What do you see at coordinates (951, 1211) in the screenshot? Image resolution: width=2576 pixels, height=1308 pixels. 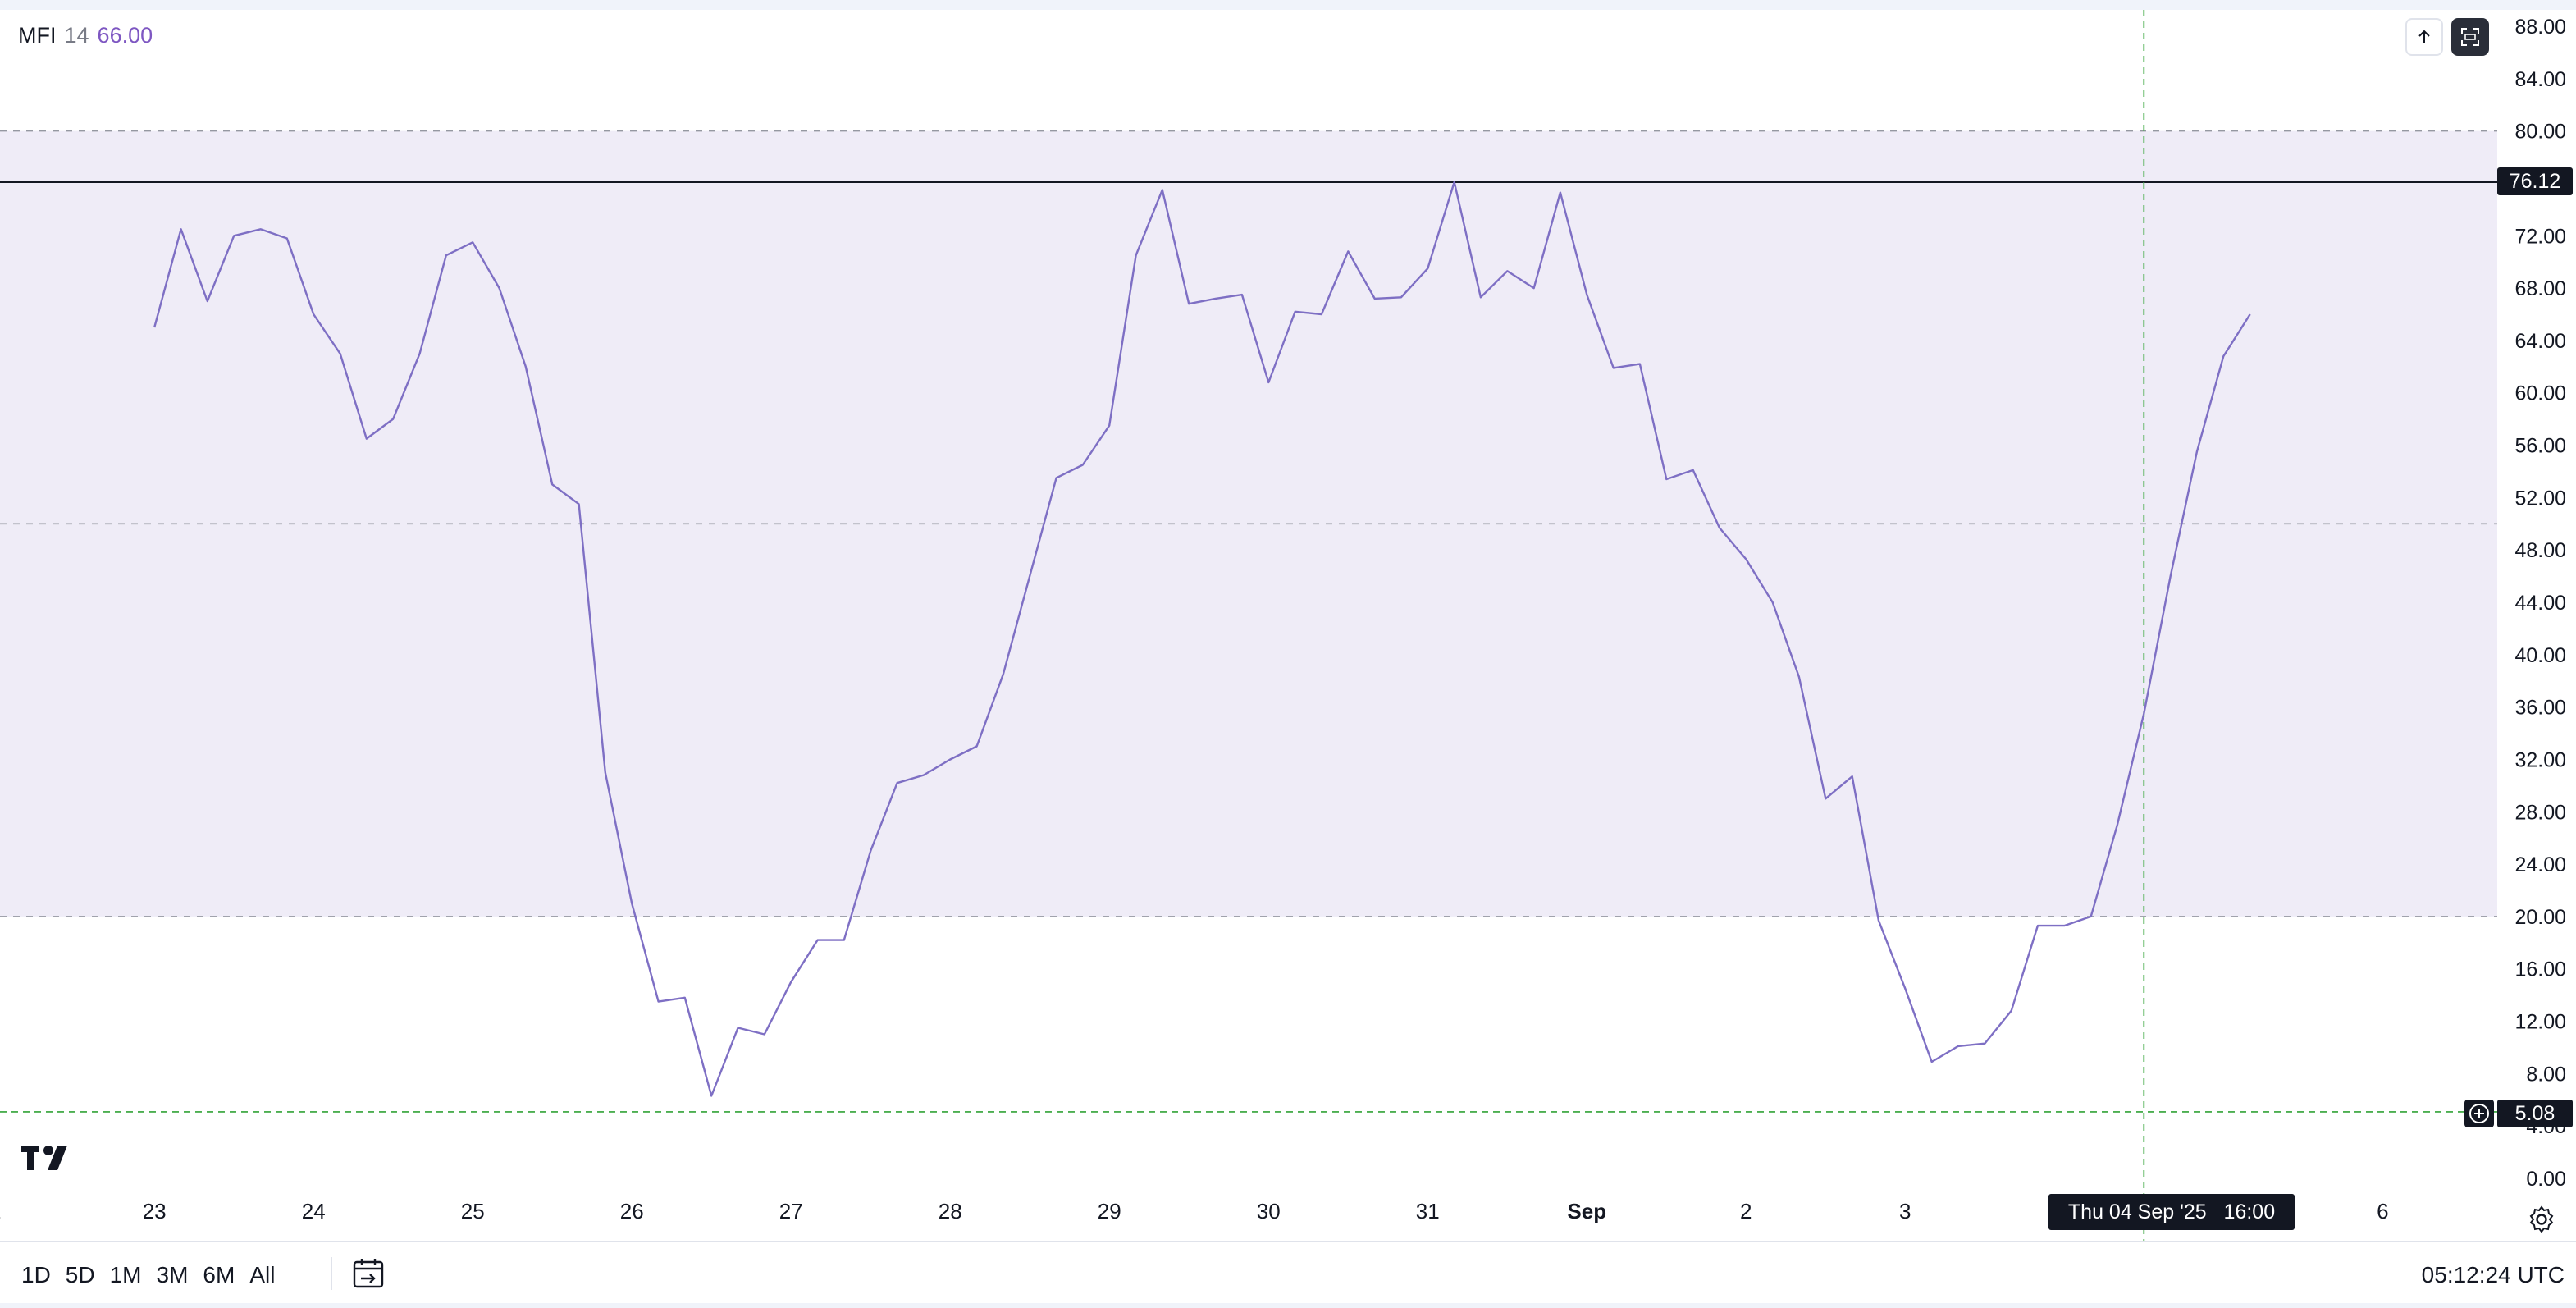 I see `x-tick-label: 28` at bounding box center [951, 1211].